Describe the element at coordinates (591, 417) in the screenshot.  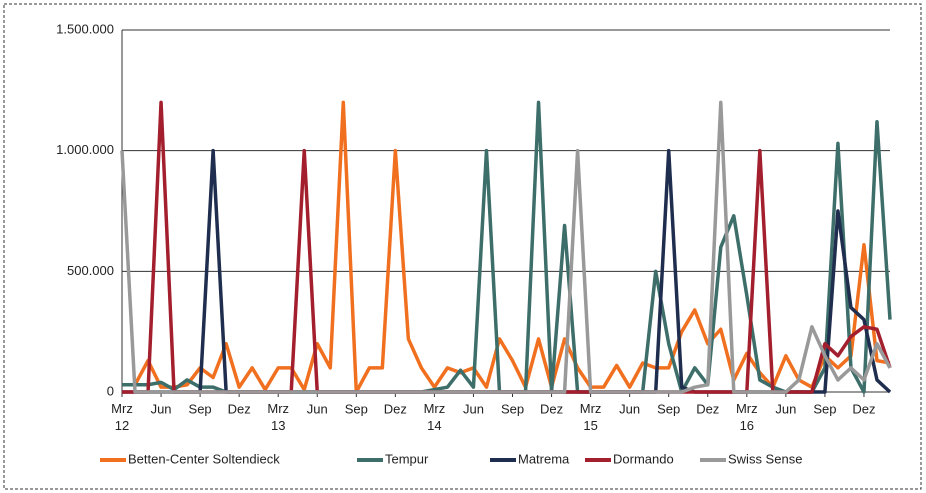
I see `x-tick-label: Mrz 15` at that location.